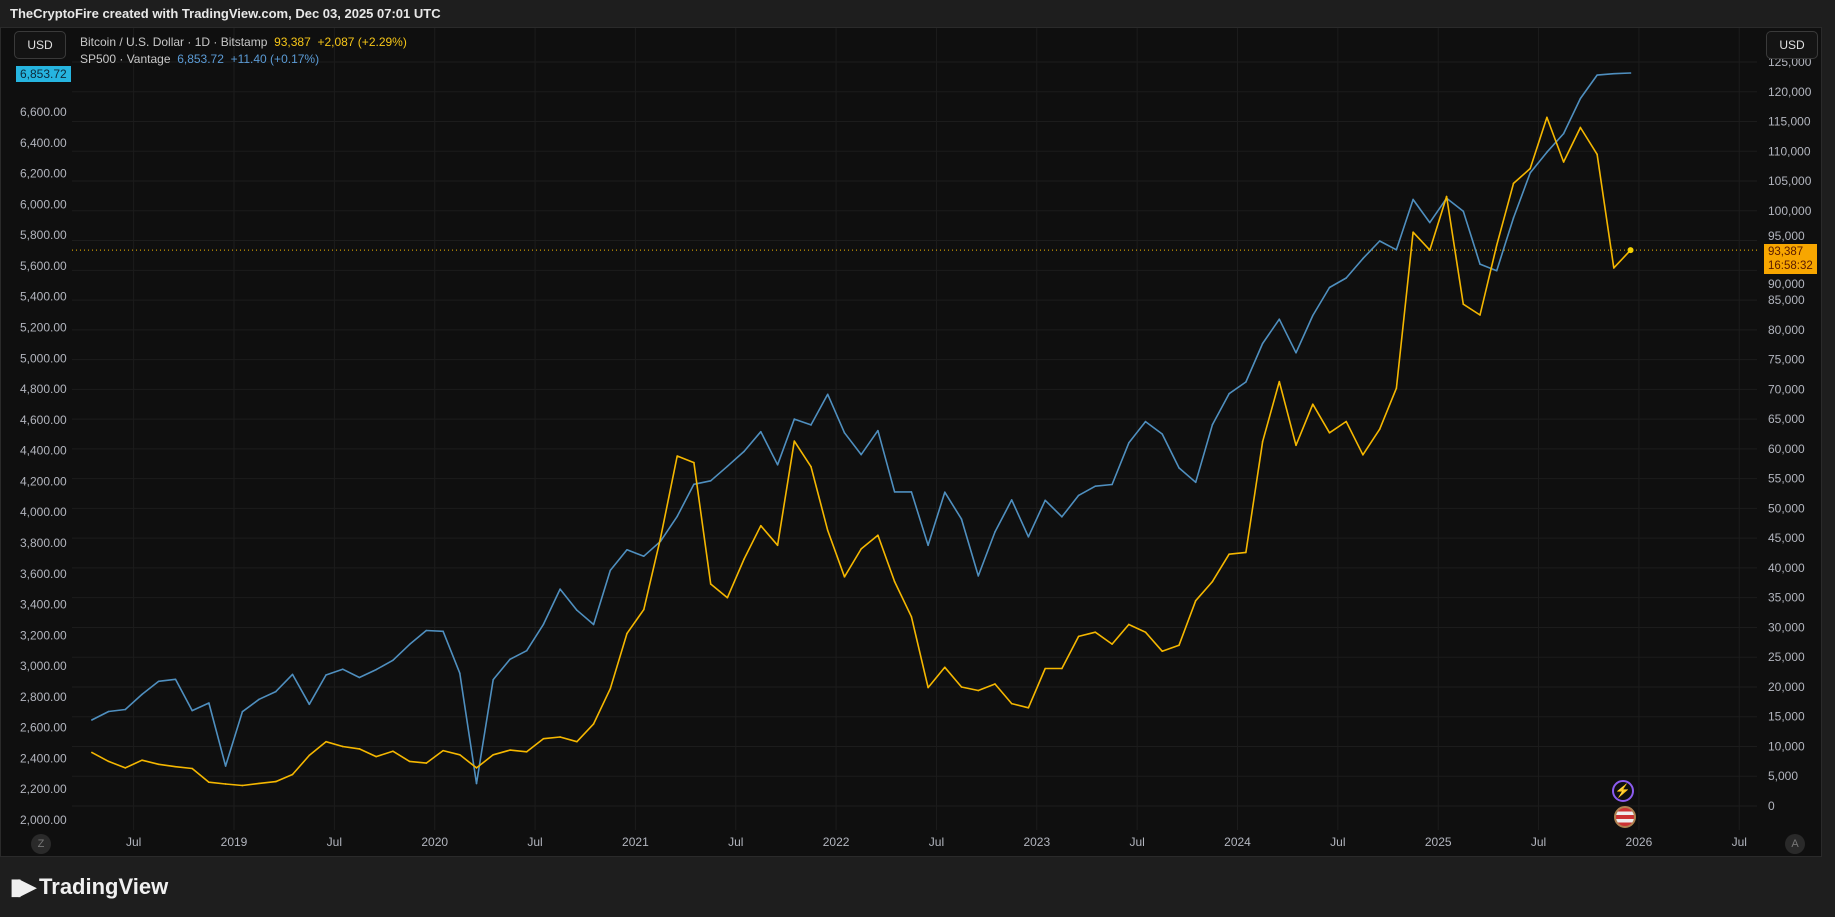  Describe the element at coordinates (1786, 449) in the screenshot. I see `right-axis-tick-label: 60,000` at that location.